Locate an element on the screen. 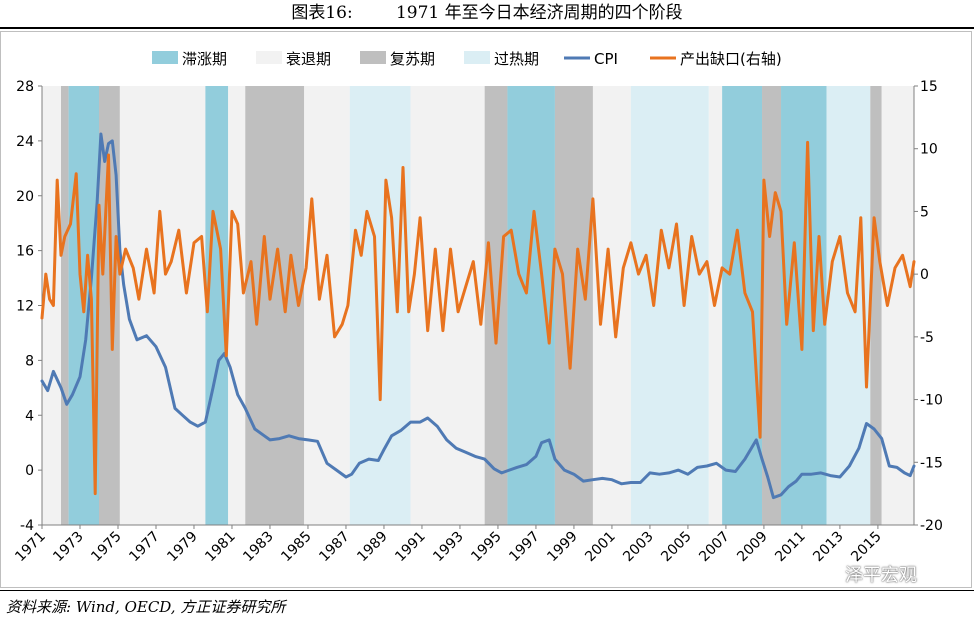  legend-swatch-recovery is located at coordinates (373, 57).